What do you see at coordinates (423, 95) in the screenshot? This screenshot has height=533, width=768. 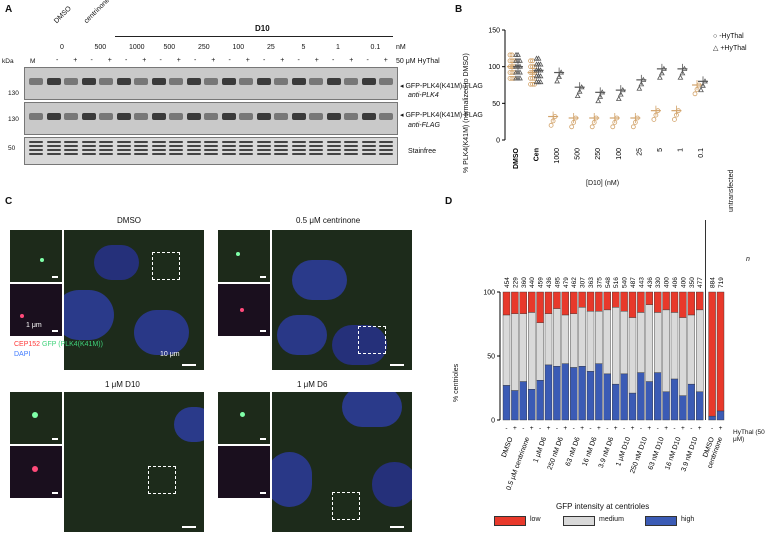 I see `blot1-antibody-label: anti-PLK4` at bounding box center [423, 95].